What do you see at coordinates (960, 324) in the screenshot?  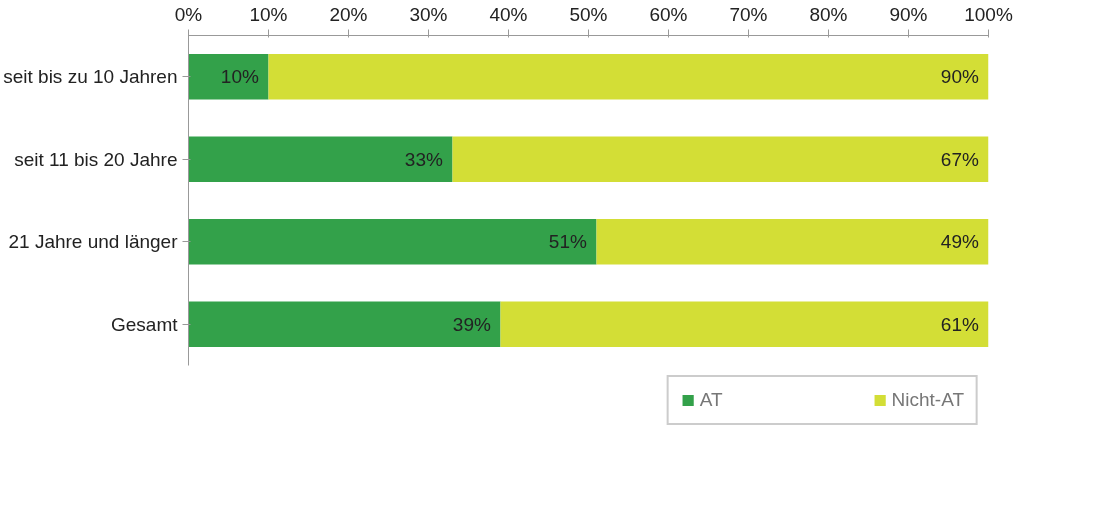 I see `data-label: 61%` at bounding box center [960, 324].